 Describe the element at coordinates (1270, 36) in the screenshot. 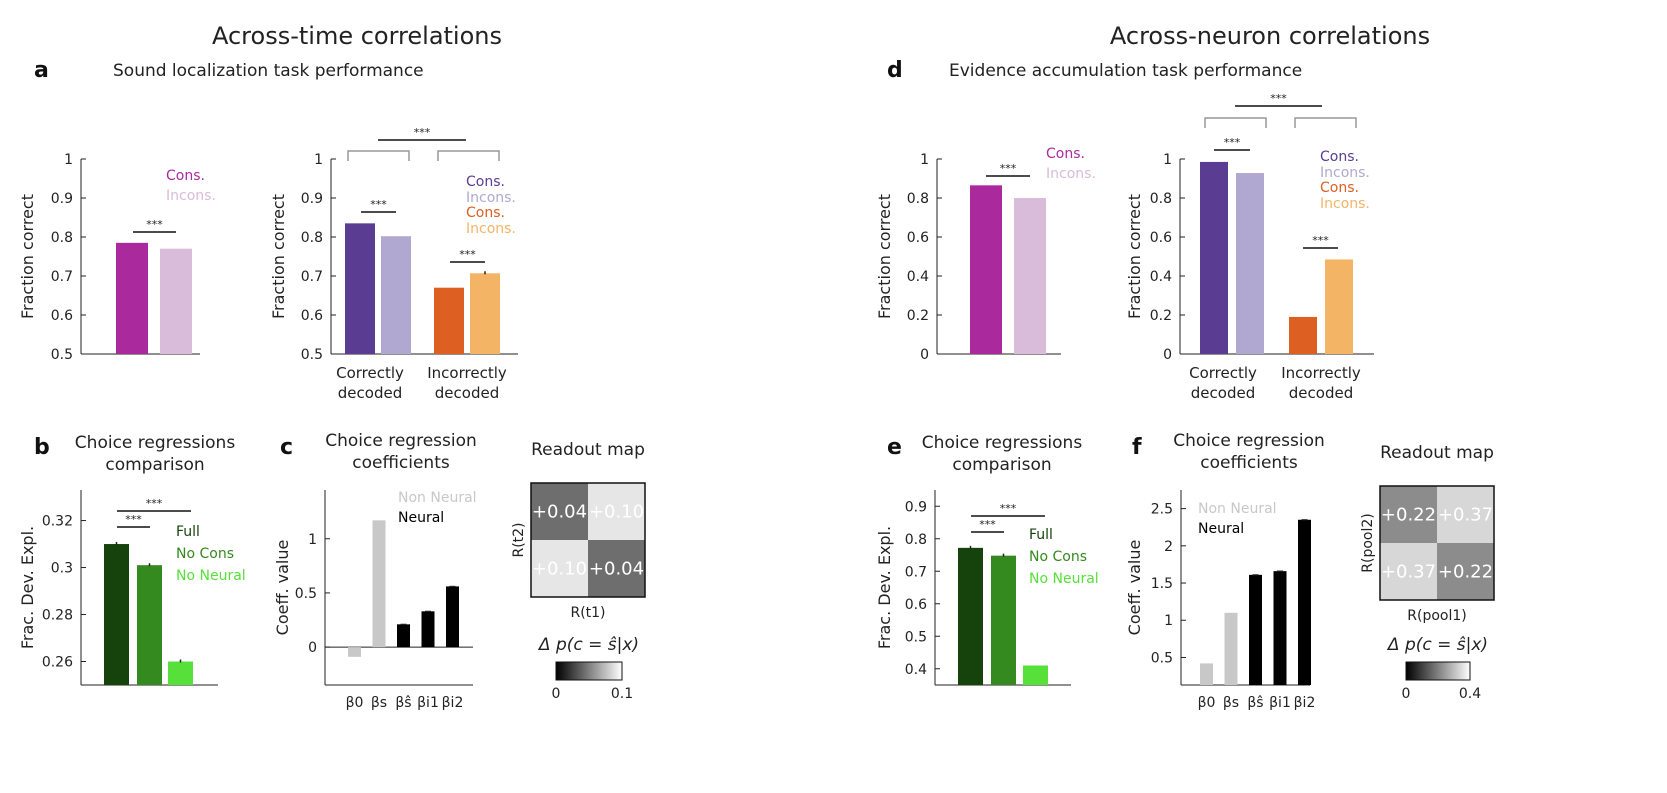

I see `right-section-title: Across-neuron correlations` at that location.